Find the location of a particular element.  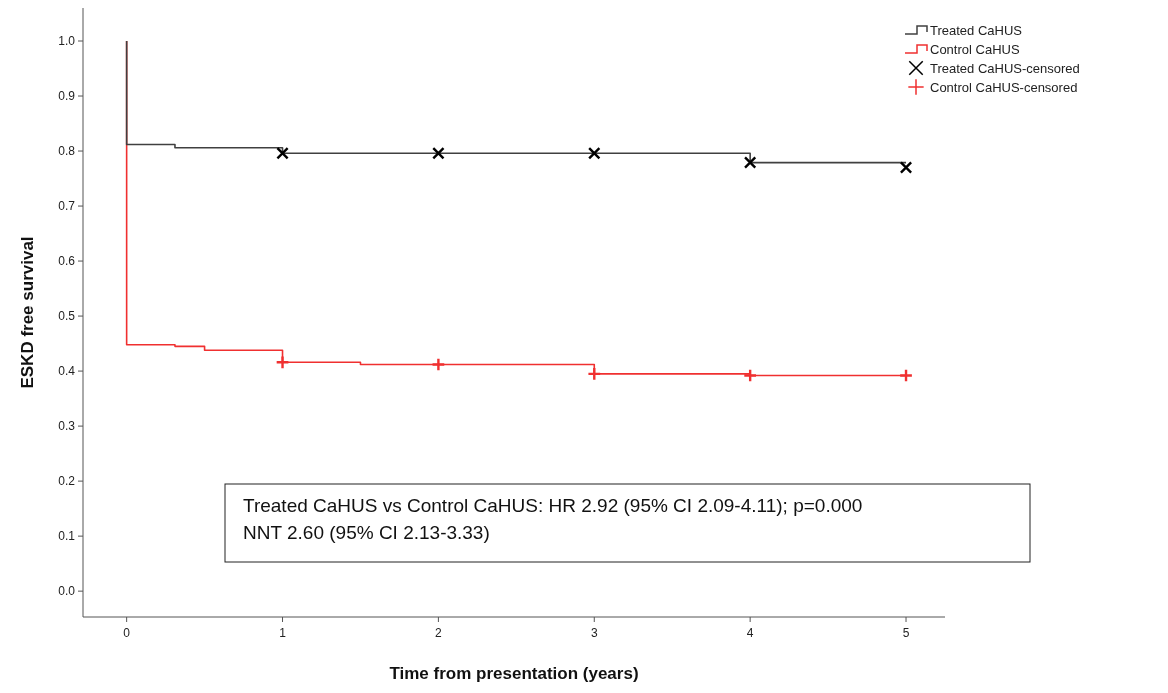

y-tick-label: 0.3 is located at coordinates (67, 426).